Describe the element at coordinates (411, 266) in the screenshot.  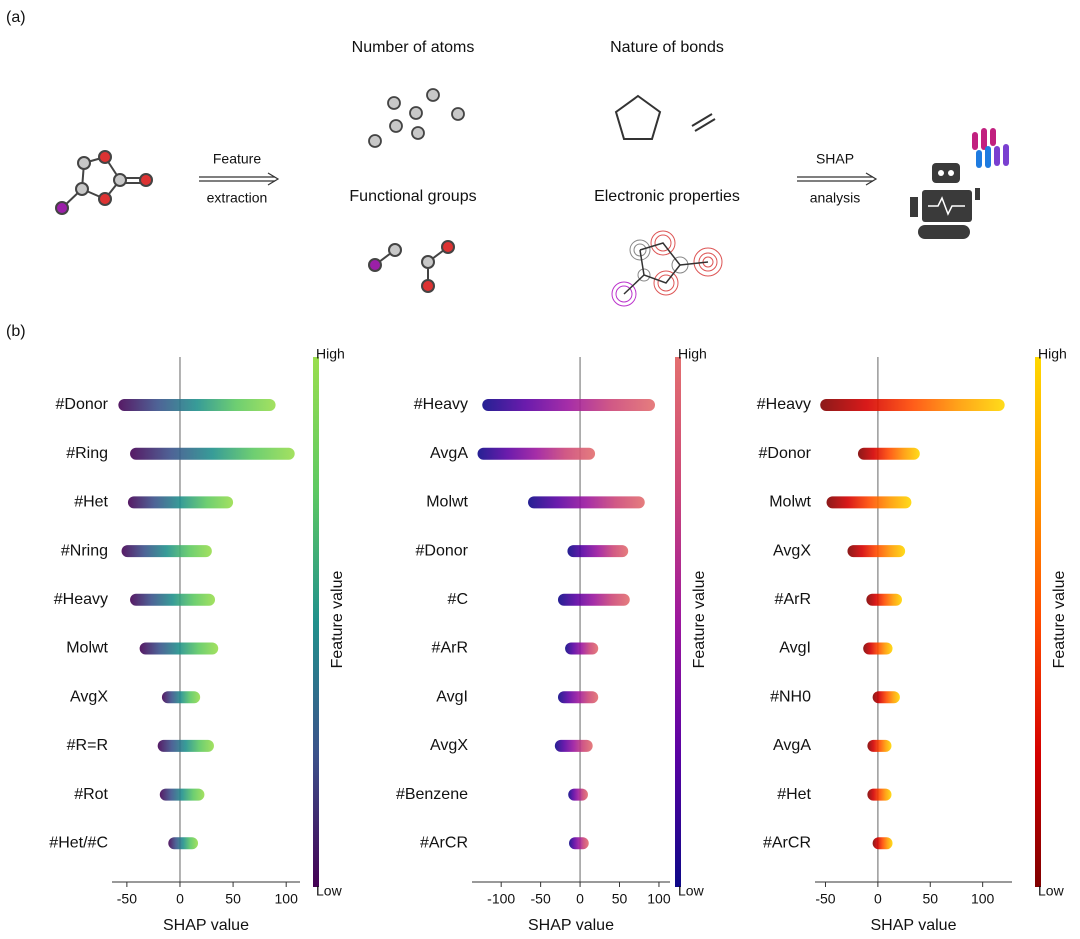
I see `groups-icon` at that location.